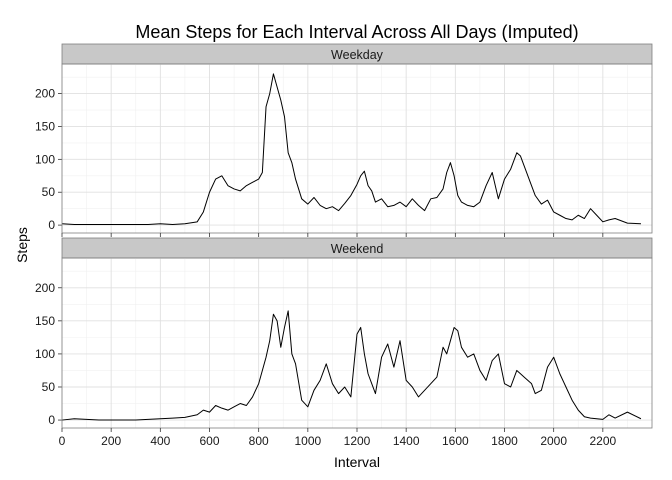 This screenshot has height=480, width=672. Describe the element at coordinates (357, 462) in the screenshot. I see `x-axis-title: Interval` at that location.